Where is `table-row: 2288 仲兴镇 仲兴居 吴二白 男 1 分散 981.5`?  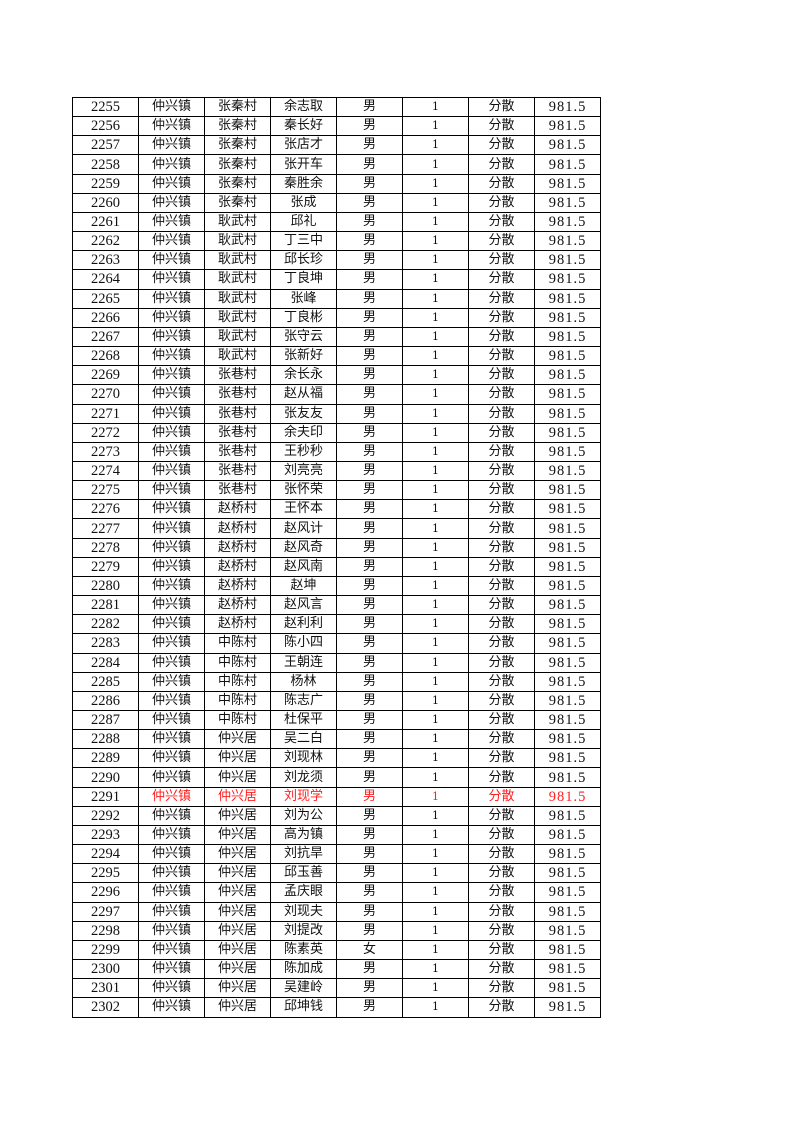
table-row: 2288 仲兴镇 仲兴居 吴二白 男 1 分散 981.5 is located at coordinates (336, 739).